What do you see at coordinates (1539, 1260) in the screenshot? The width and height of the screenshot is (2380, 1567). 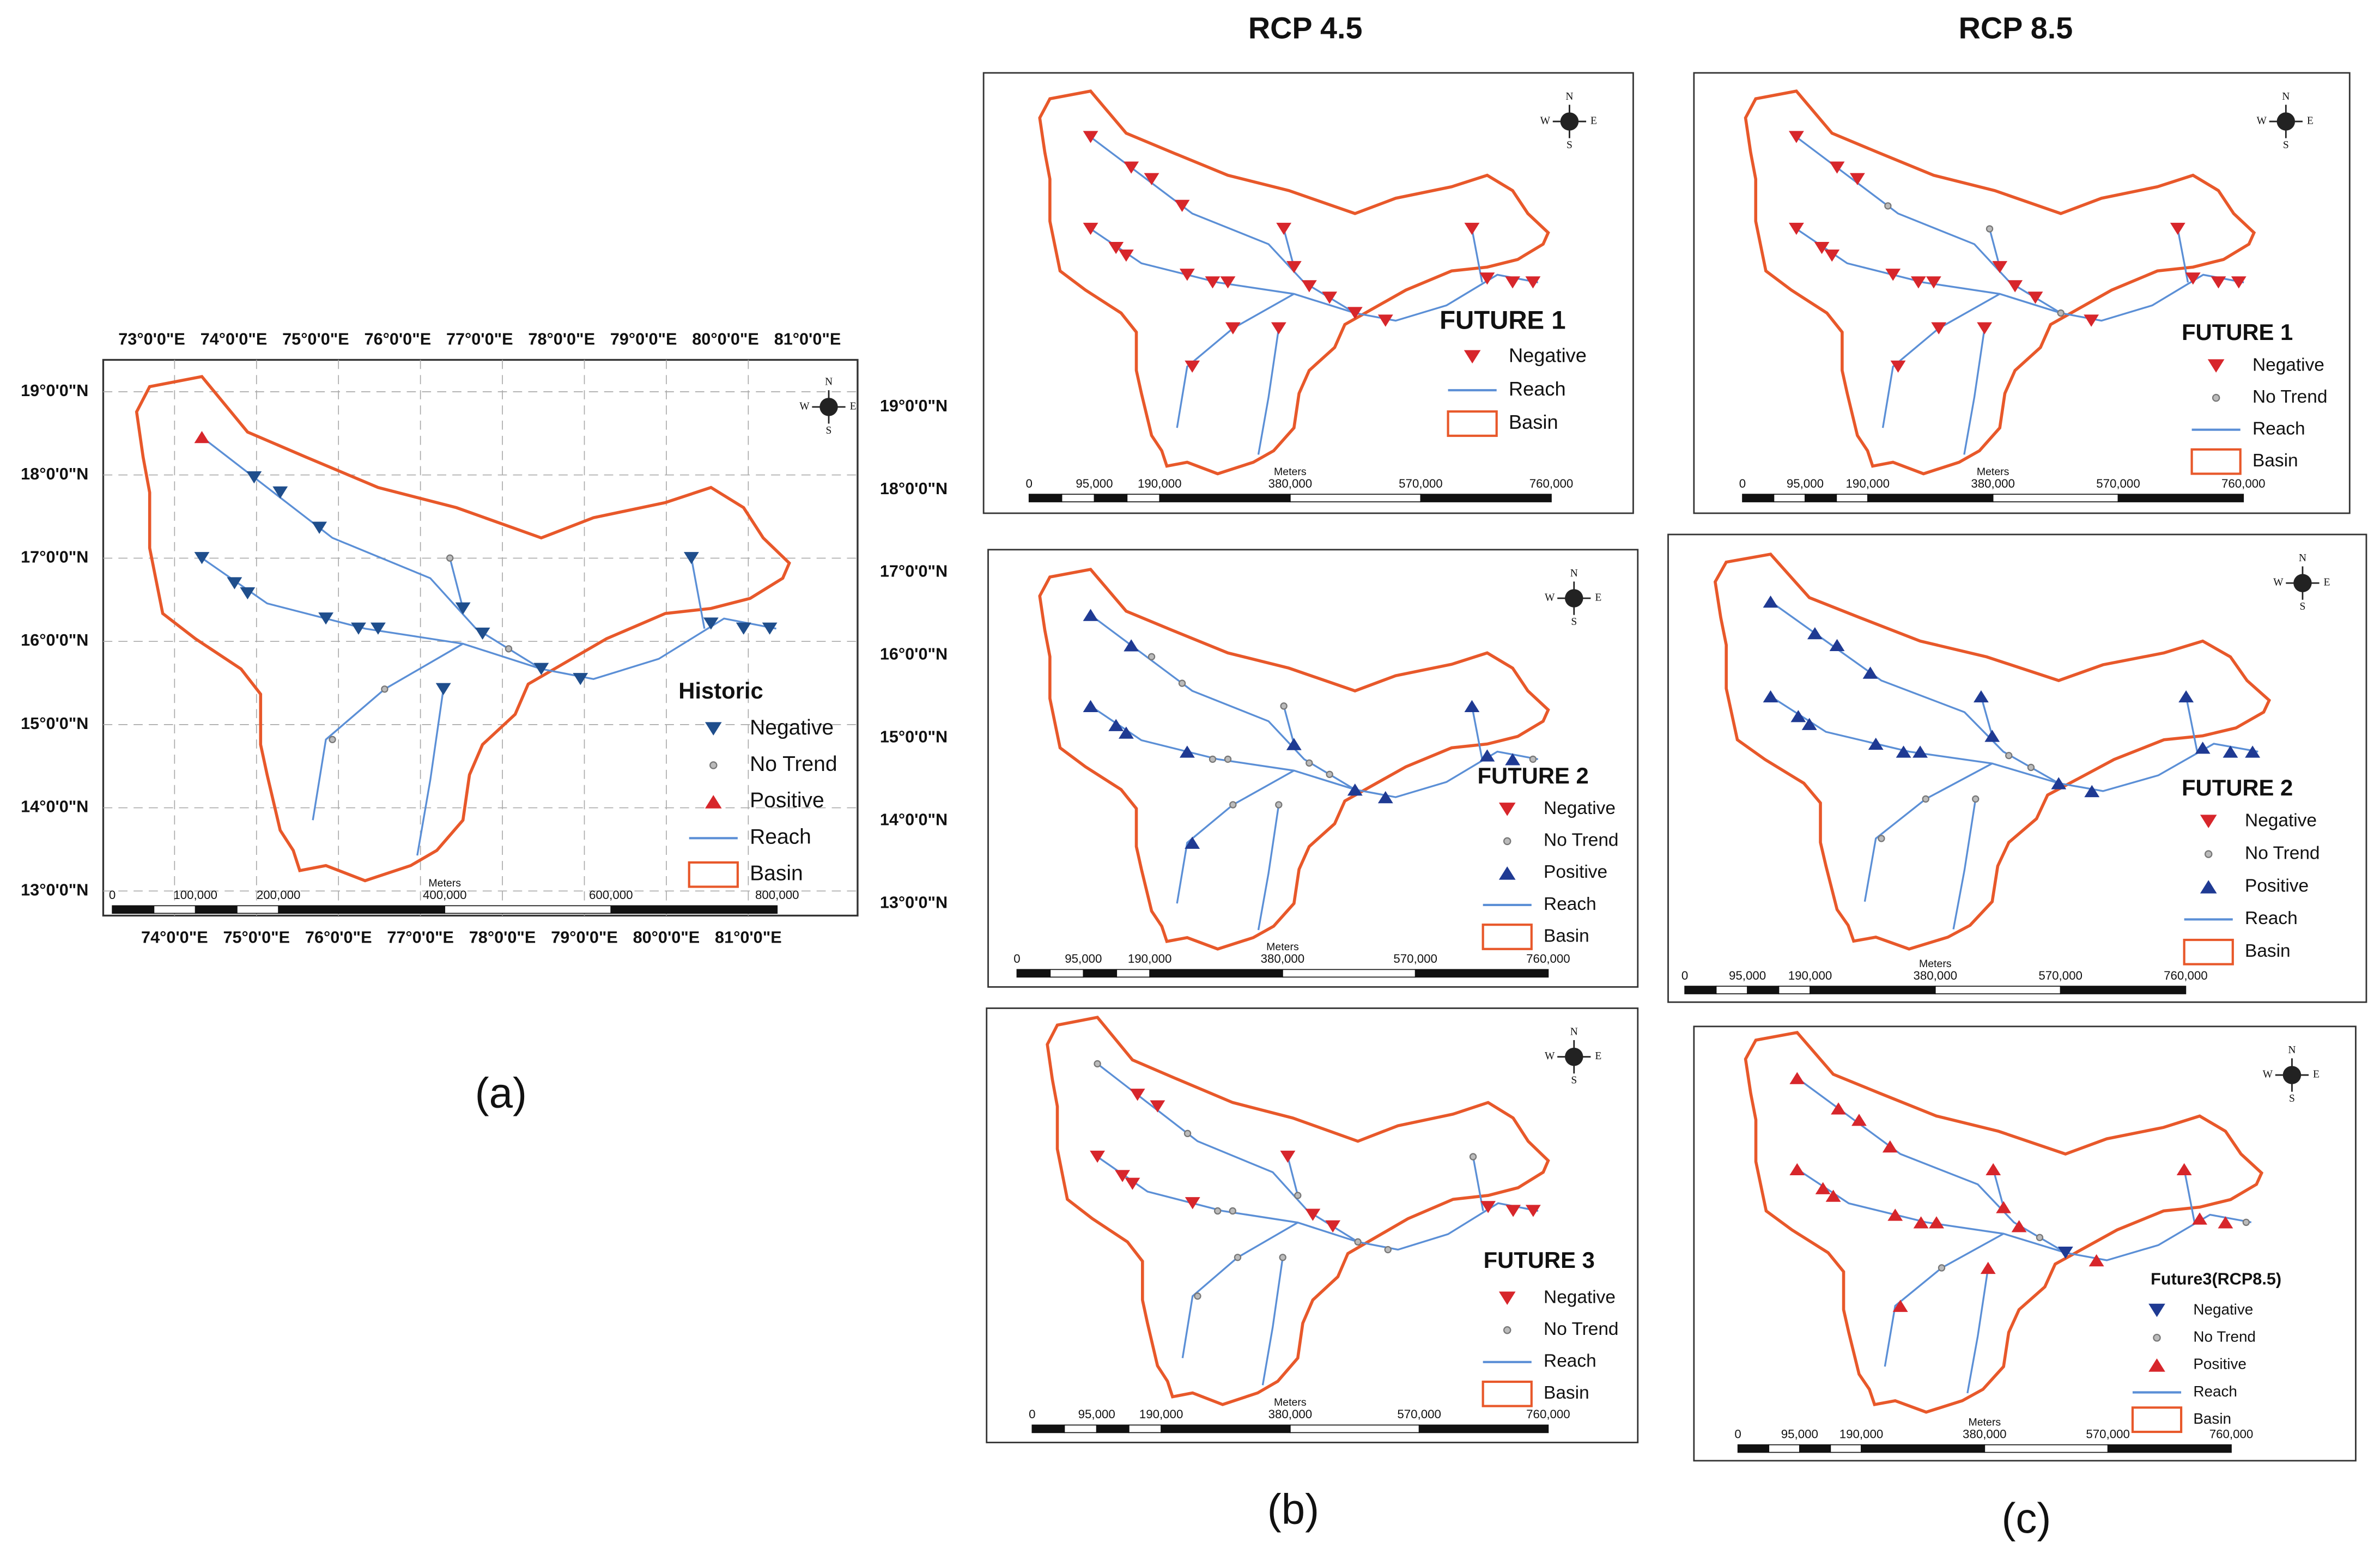 I see `panel-title: FUTURE 3` at bounding box center [1539, 1260].